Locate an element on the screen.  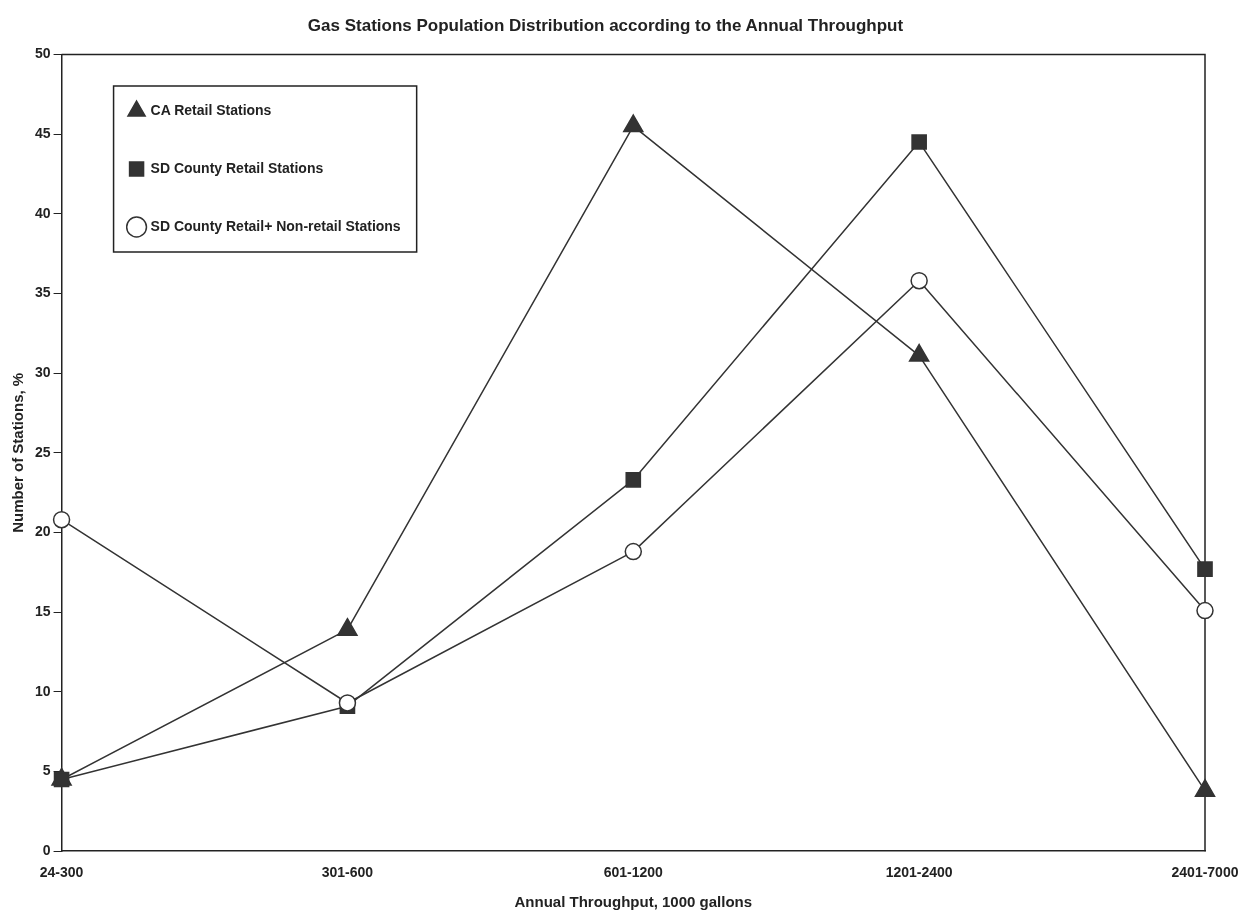
y-tick-label: 10 is located at coordinates (42, 690).